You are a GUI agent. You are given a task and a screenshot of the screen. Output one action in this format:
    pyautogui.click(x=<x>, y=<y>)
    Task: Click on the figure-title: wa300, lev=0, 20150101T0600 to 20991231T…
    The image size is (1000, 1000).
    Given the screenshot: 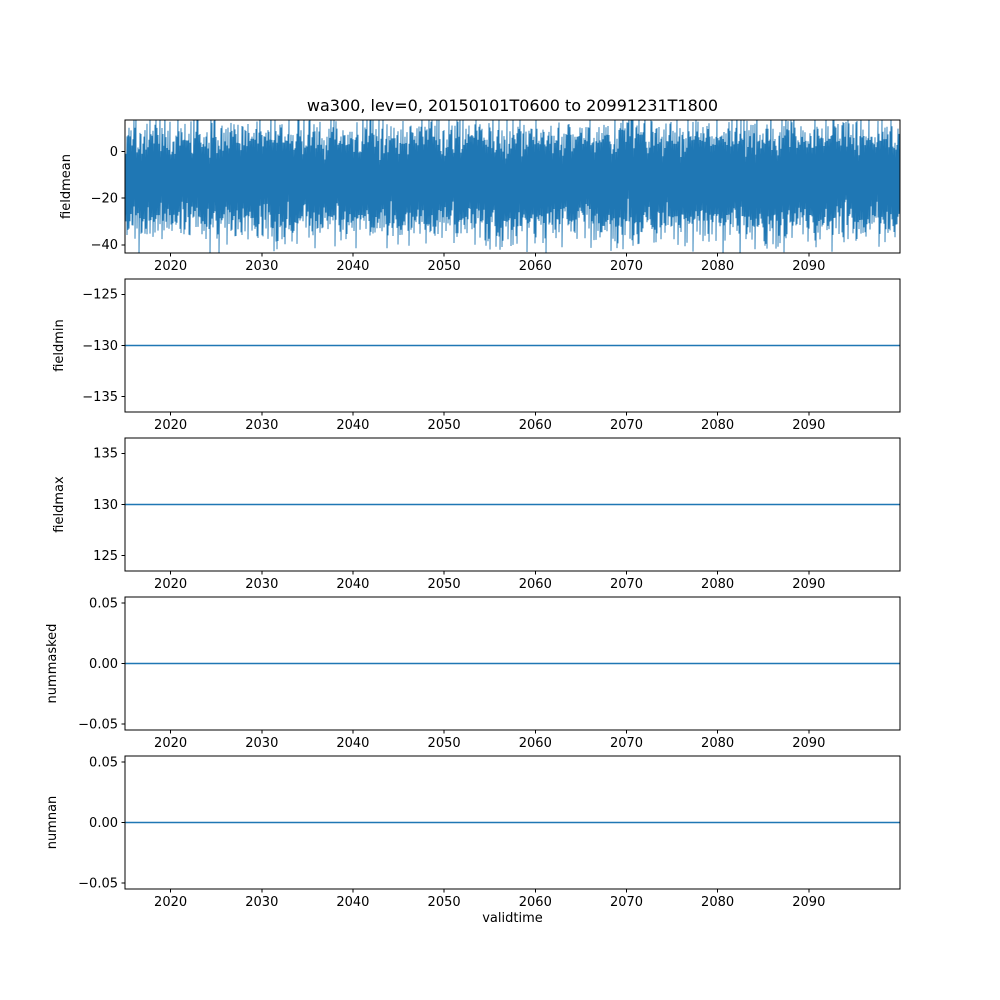 What is the action you would take?
    pyautogui.click(x=512, y=105)
    